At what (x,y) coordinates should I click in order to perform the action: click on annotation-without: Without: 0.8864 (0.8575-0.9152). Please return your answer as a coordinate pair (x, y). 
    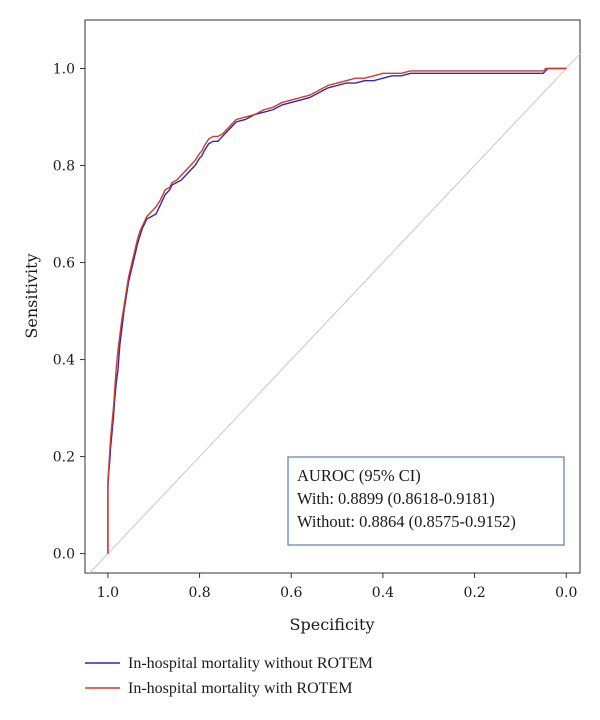
    Looking at the image, I should click on (406, 521).